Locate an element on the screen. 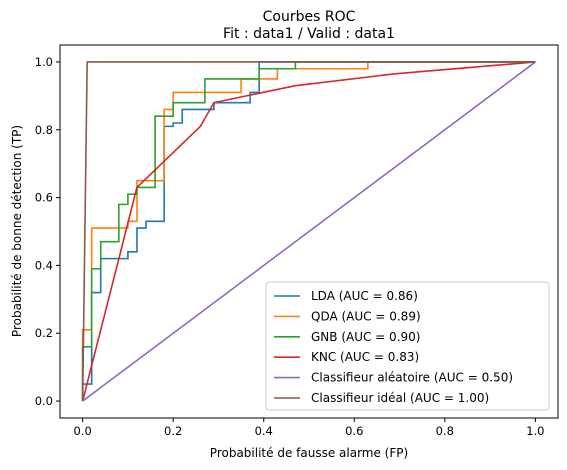  y-tick-label: 0.8 is located at coordinates (44, 130).